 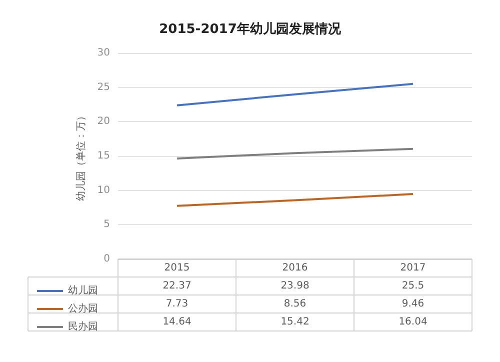 What do you see at coordinates (413, 268) in the screenshot?
I see `x-tick-label: 2017` at bounding box center [413, 268].